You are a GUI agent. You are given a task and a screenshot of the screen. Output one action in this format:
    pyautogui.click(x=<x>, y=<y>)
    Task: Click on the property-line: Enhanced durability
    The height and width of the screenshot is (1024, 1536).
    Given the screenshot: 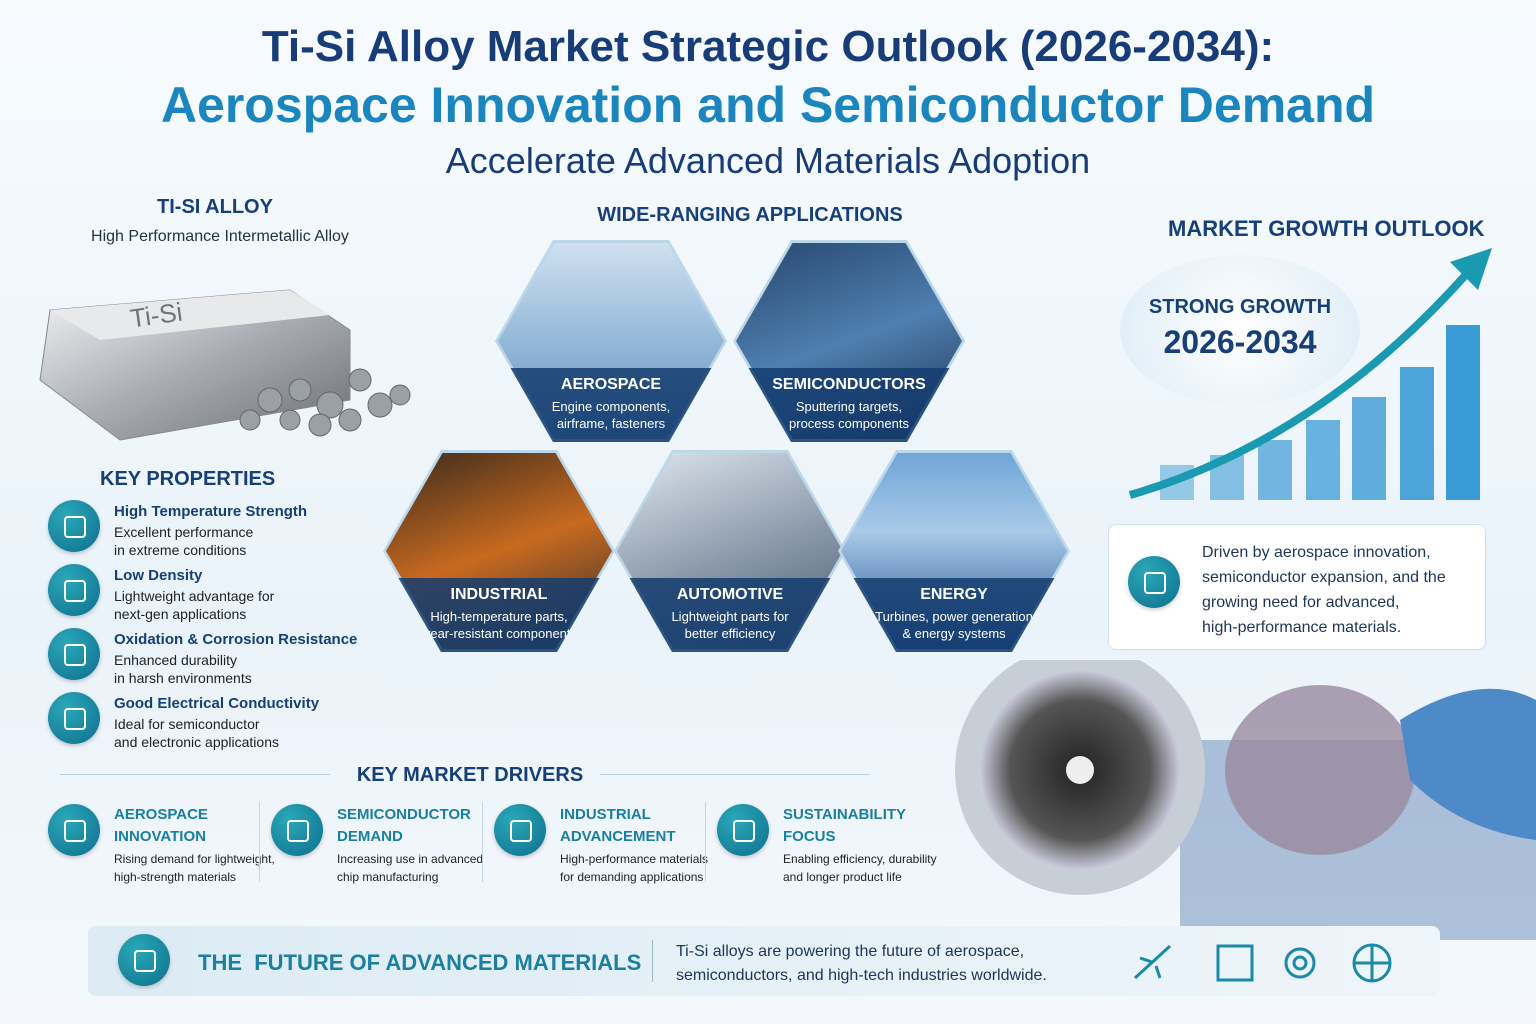 What is the action you would take?
    pyautogui.click(x=175, y=660)
    